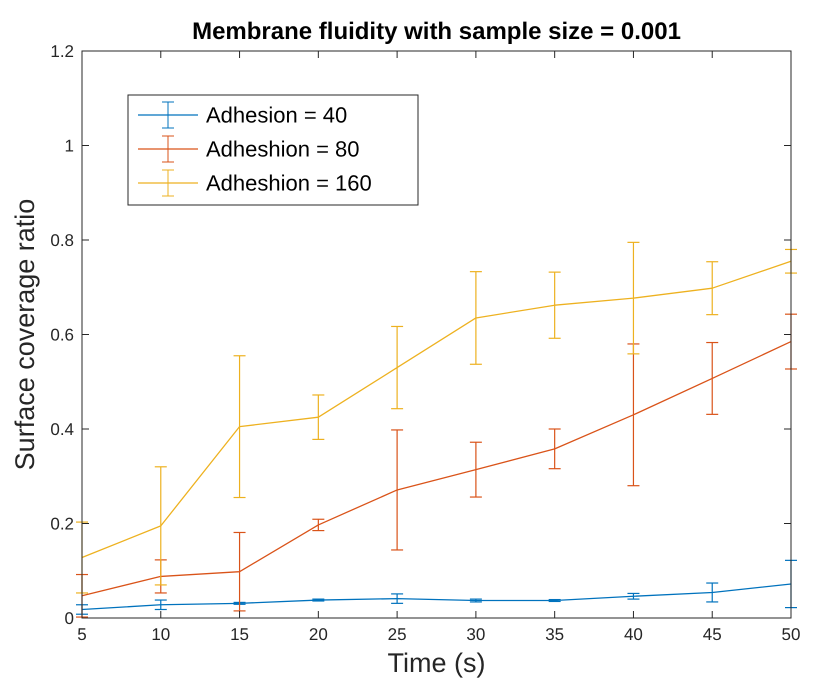 Image resolution: width=827 pixels, height=692 pixels. What do you see at coordinates (160, 634) in the screenshot?
I see `x-tick-label: 10` at bounding box center [160, 634].